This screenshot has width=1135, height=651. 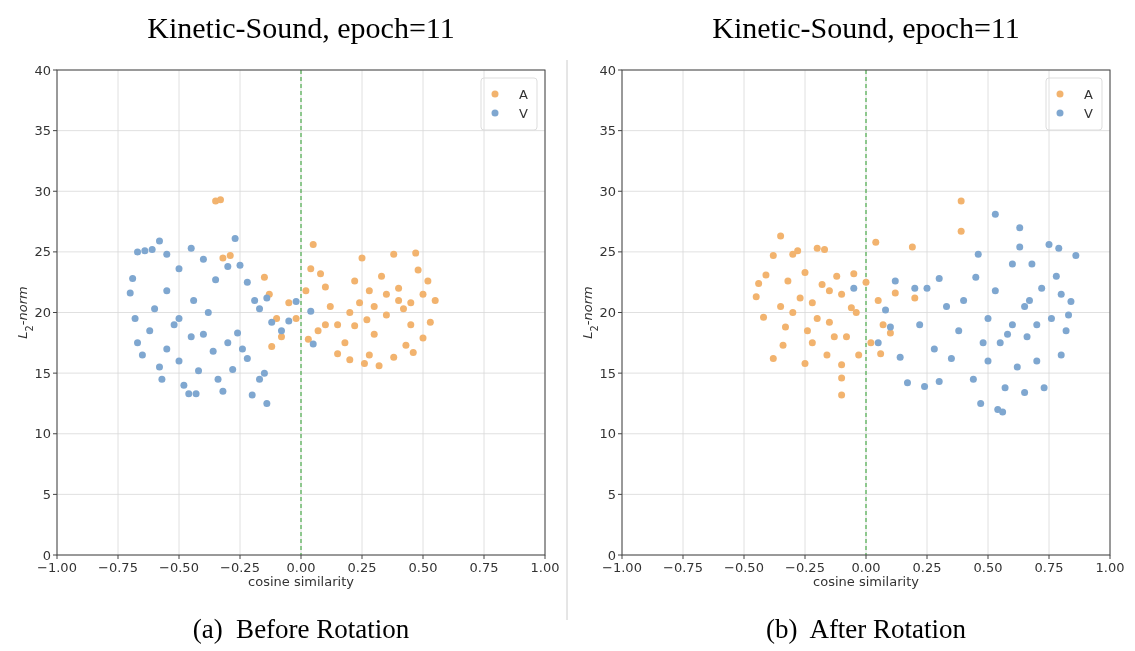 I want to click on x-tick-label: 0.75, so click(x=1049, y=567).